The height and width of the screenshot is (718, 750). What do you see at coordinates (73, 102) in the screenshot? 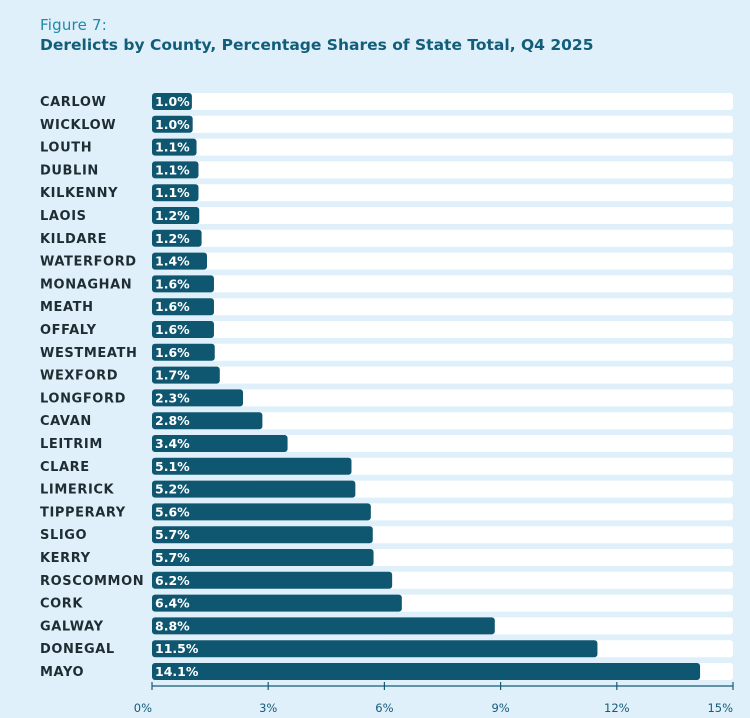
I see `category-label: CARLOW` at bounding box center [73, 102].